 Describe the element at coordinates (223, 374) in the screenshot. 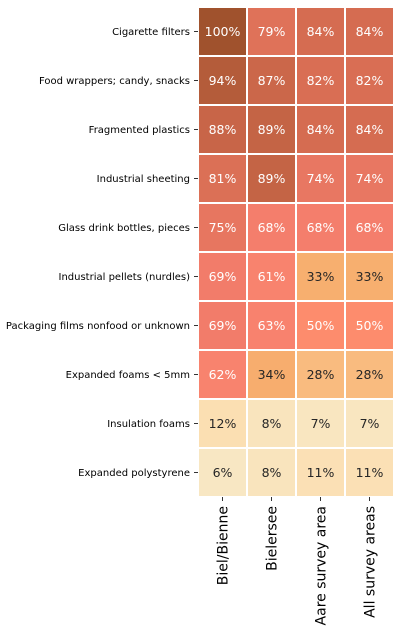

I see `cell-value-label: 62%` at that location.